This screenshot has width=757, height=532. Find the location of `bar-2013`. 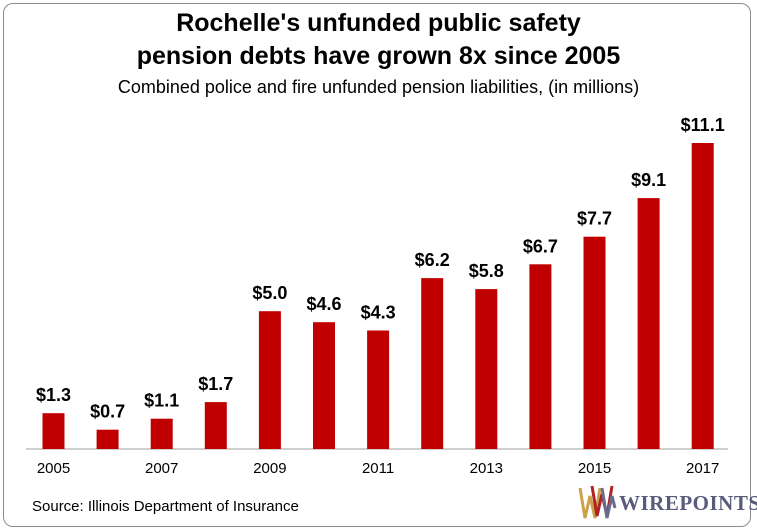

bar-2013 is located at coordinates (486, 369).